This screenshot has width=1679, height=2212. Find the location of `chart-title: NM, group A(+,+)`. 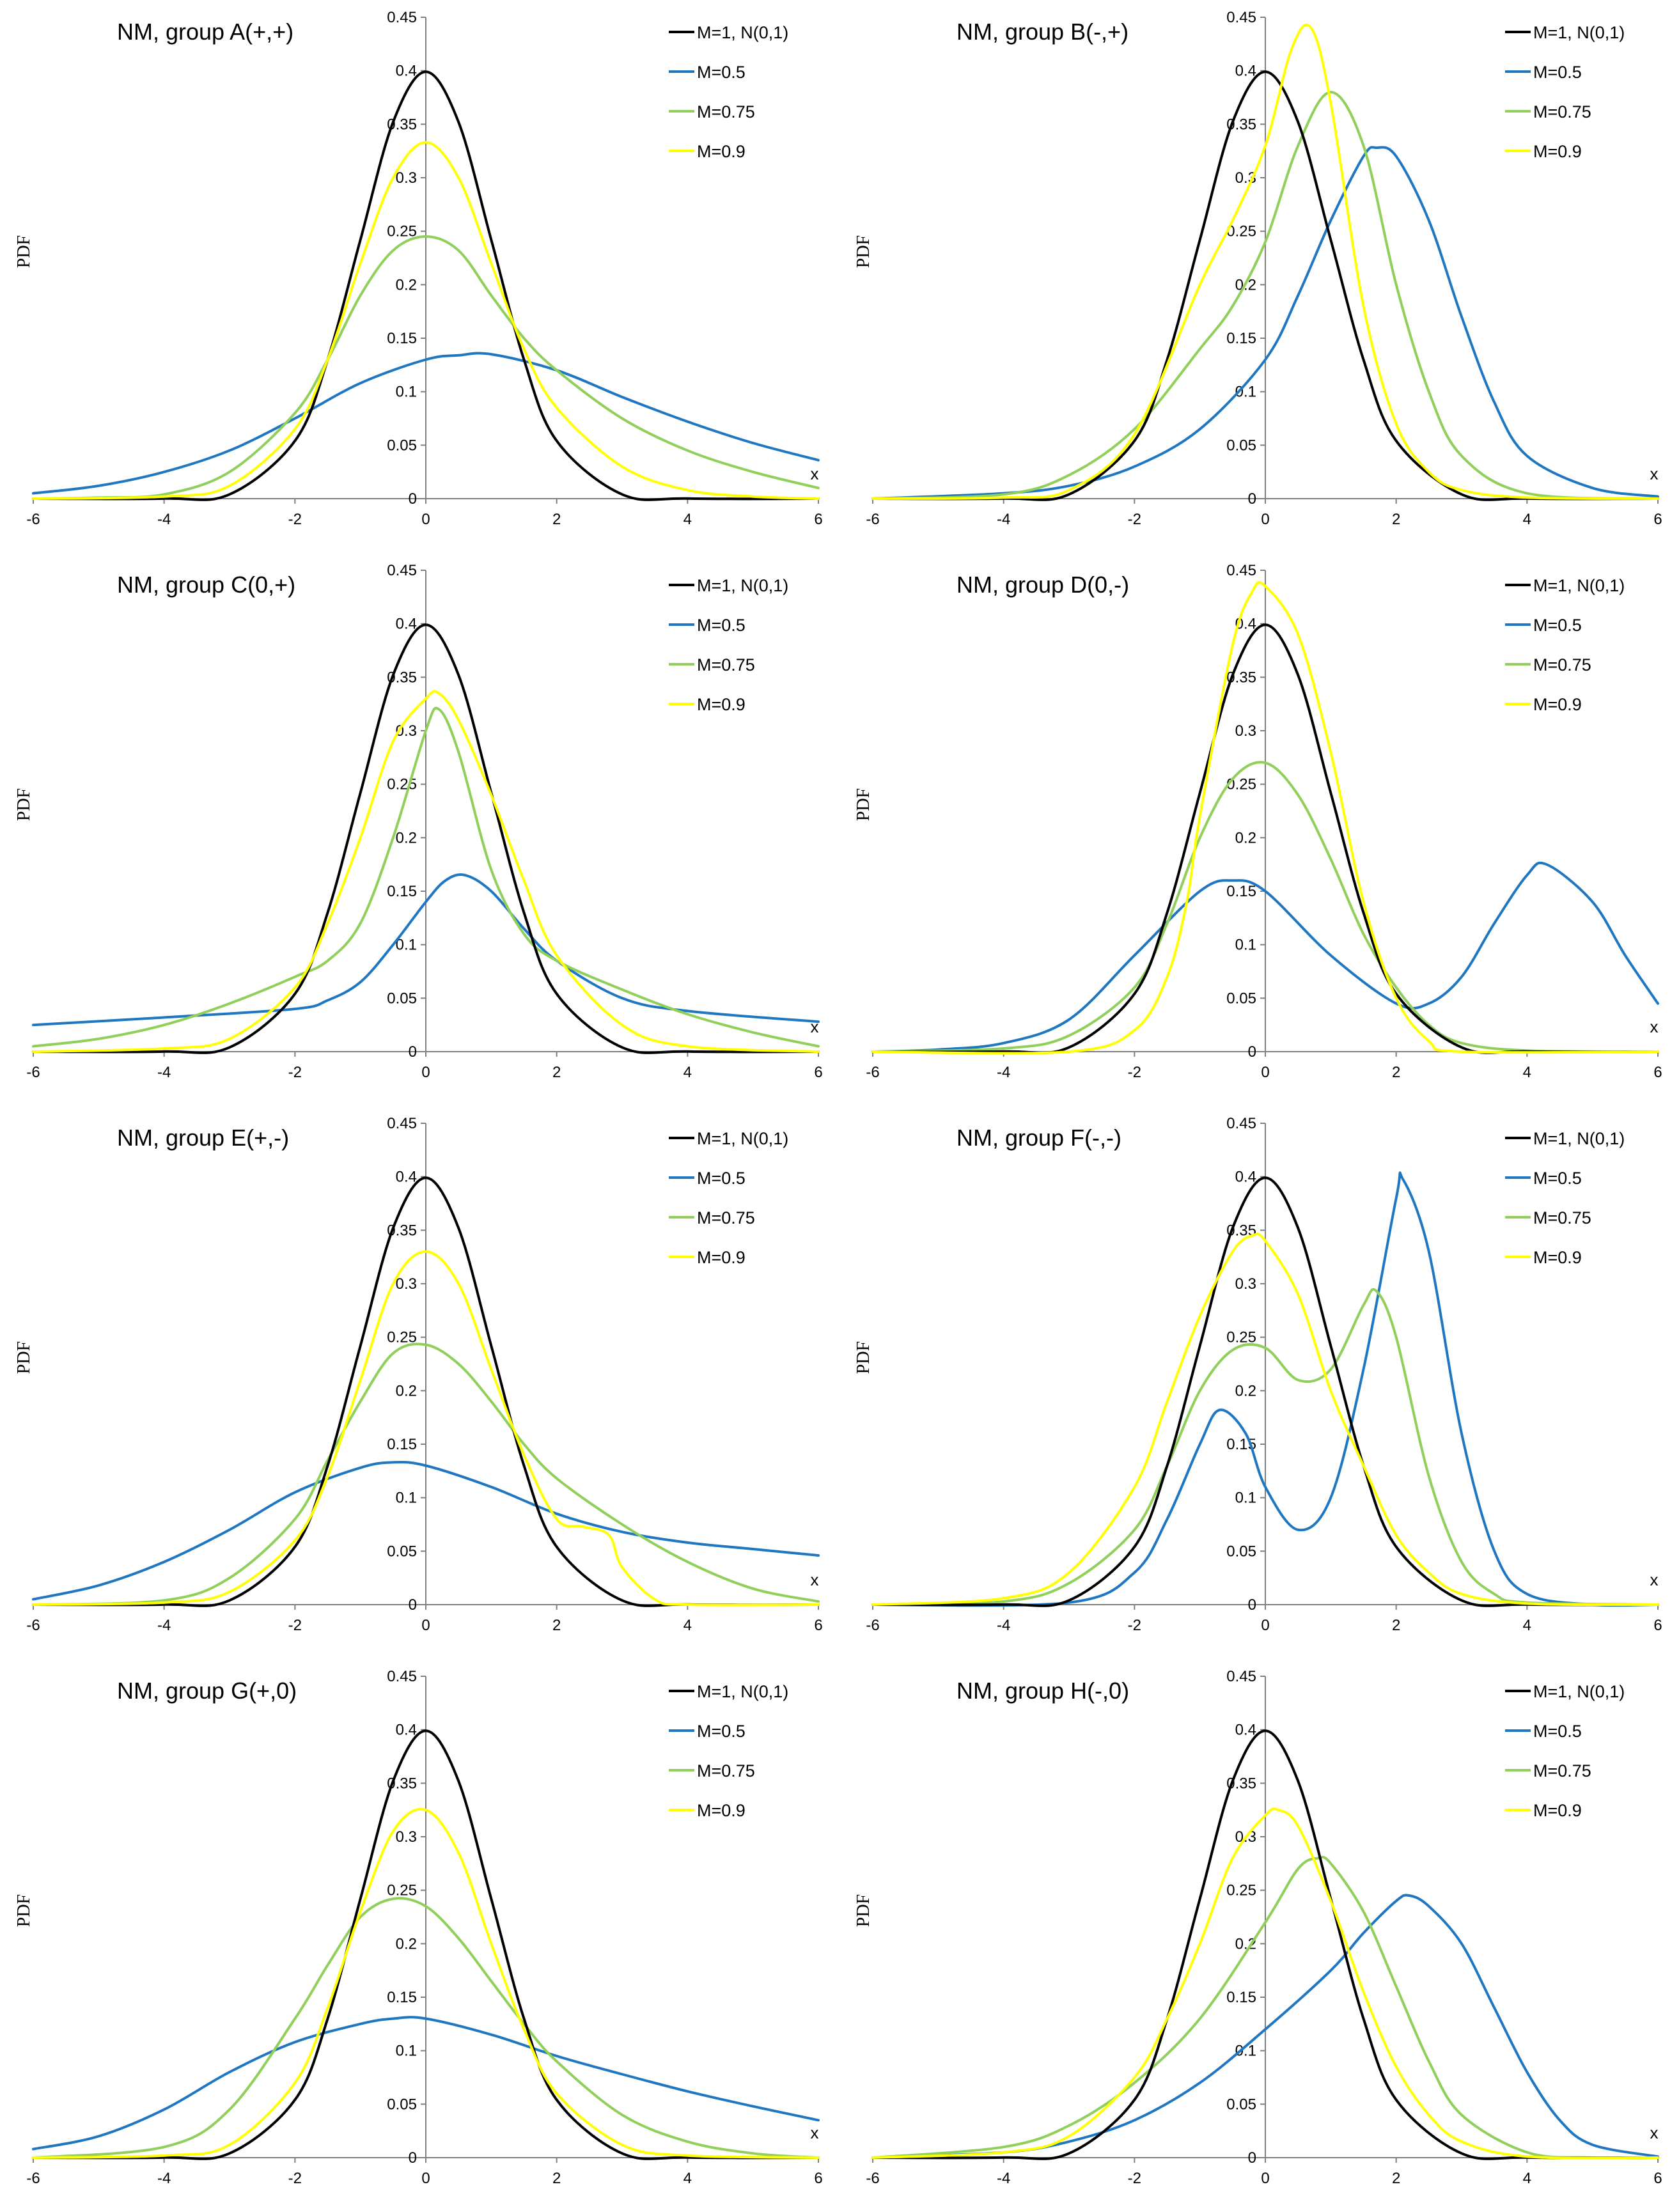

chart-title: NM, group A(+,+) is located at coordinates (205, 32).